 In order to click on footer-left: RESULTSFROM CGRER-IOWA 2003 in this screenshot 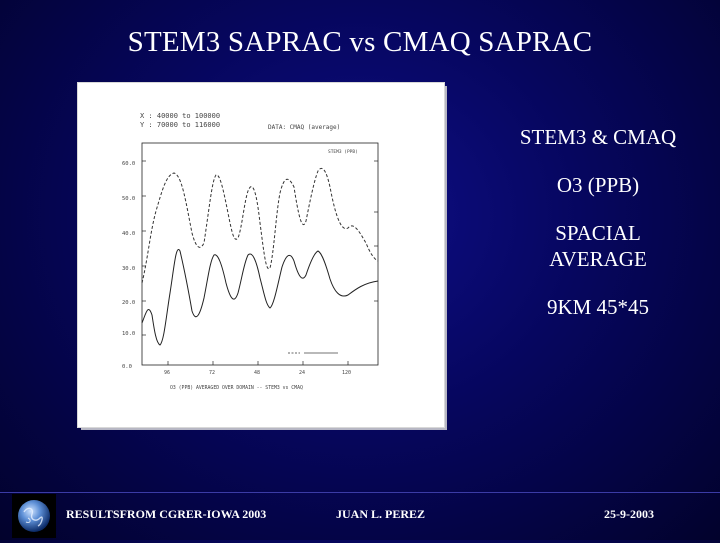, I will do `click(166, 514)`.